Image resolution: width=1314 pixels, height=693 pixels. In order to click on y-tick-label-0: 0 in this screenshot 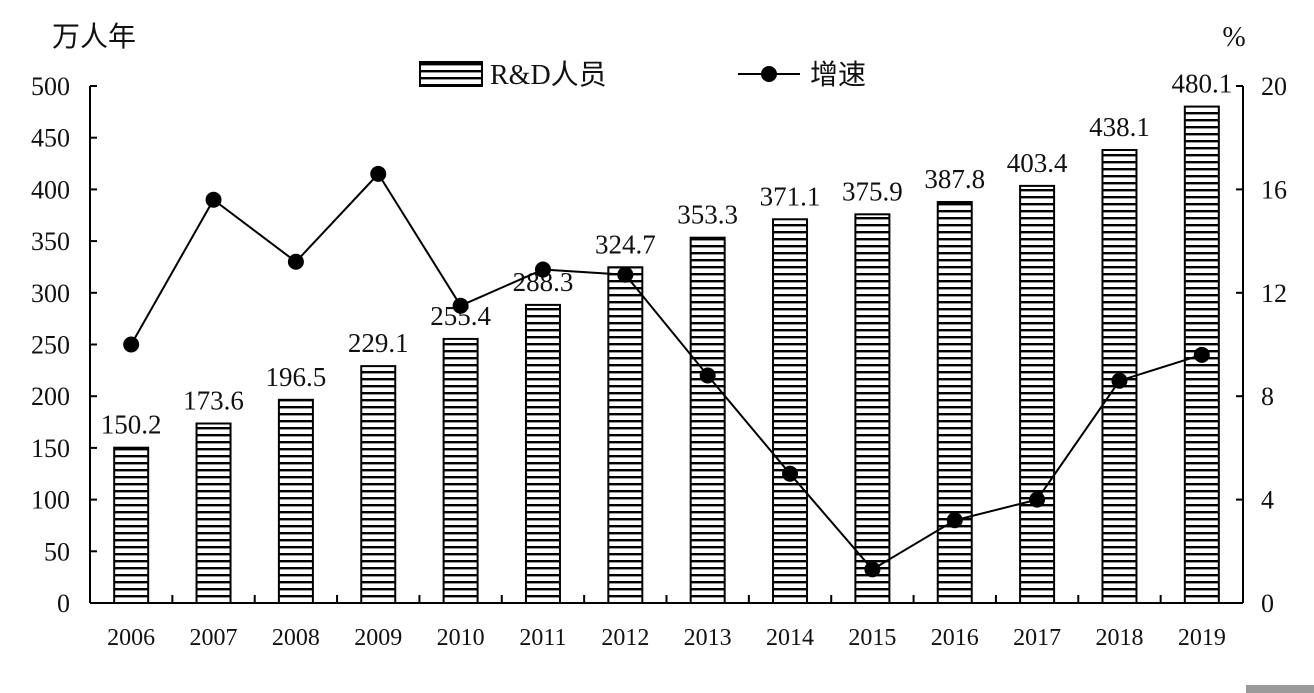, I will do `click(63, 603)`.